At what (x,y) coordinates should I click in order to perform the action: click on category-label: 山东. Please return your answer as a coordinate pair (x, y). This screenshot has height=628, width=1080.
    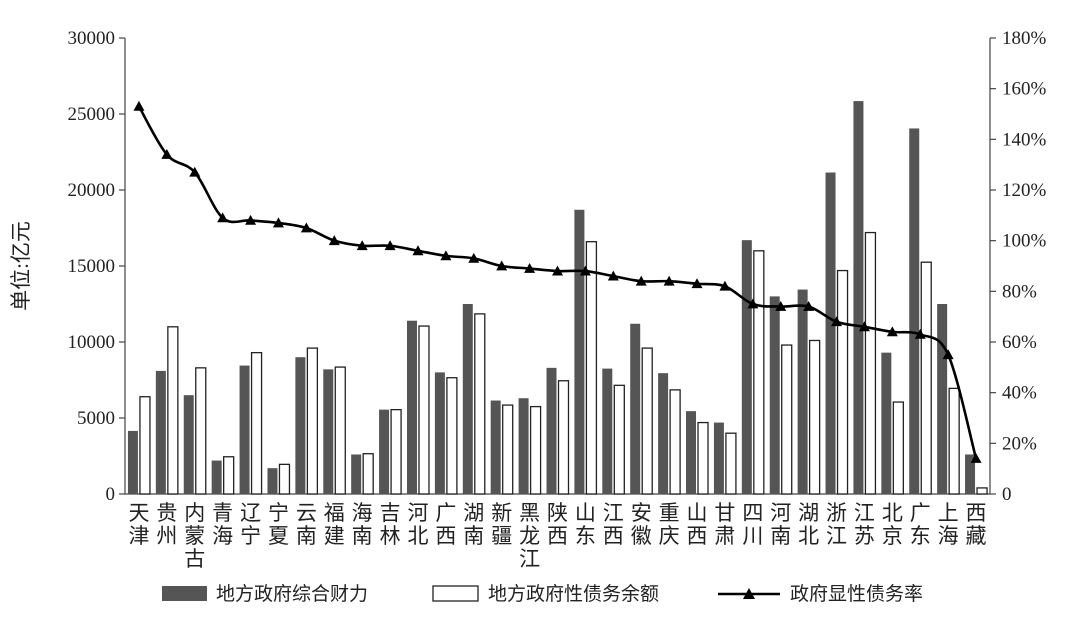
    Looking at the image, I should click on (585, 524).